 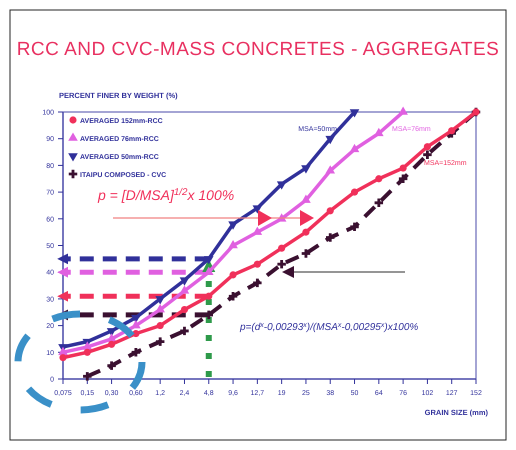 I want to click on annotation: p = [D/MSA]$^{1/2}$x 100%, so click(x=165, y=194).